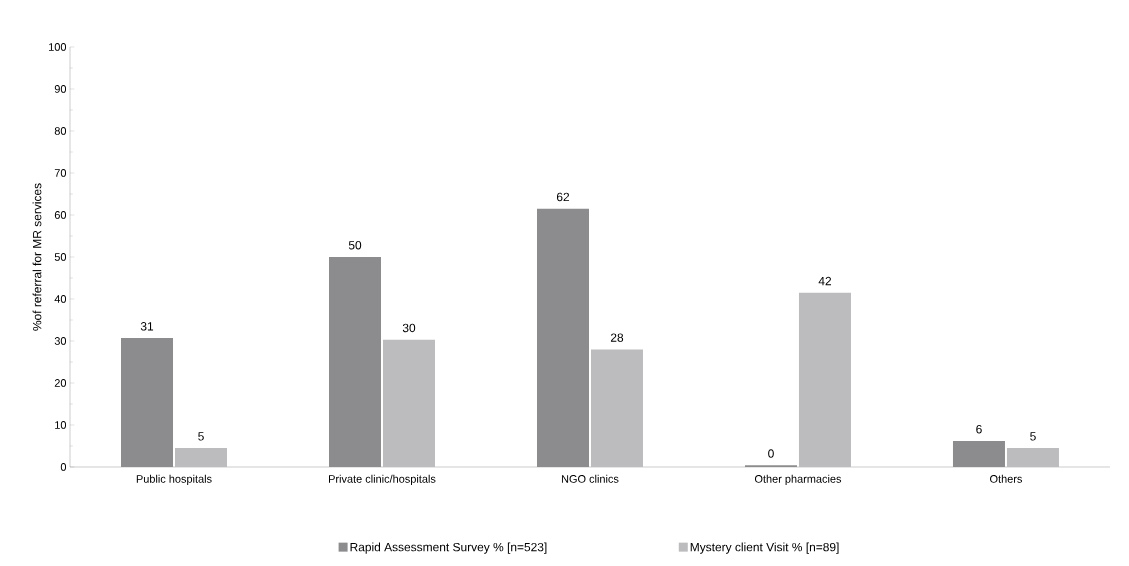 Image resolution: width=1129 pixels, height=566 pixels. I want to click on y-tick-label: 10, so click(61, 425).